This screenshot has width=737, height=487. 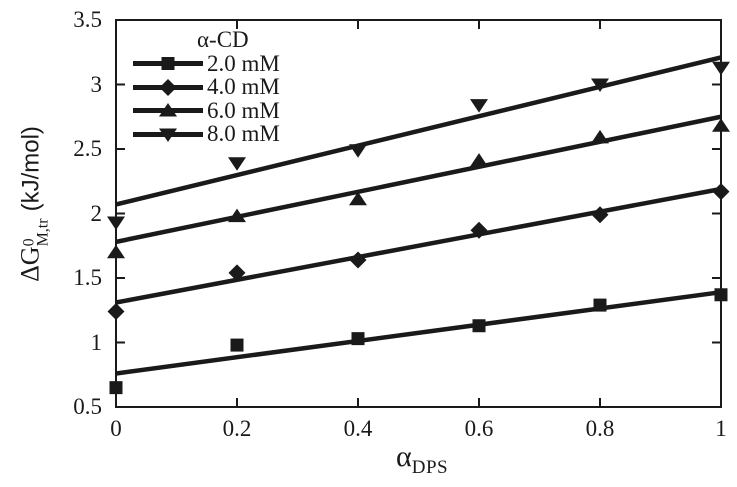 I want to click on y-tick-label: 2.5, so click(x=87, y=148).